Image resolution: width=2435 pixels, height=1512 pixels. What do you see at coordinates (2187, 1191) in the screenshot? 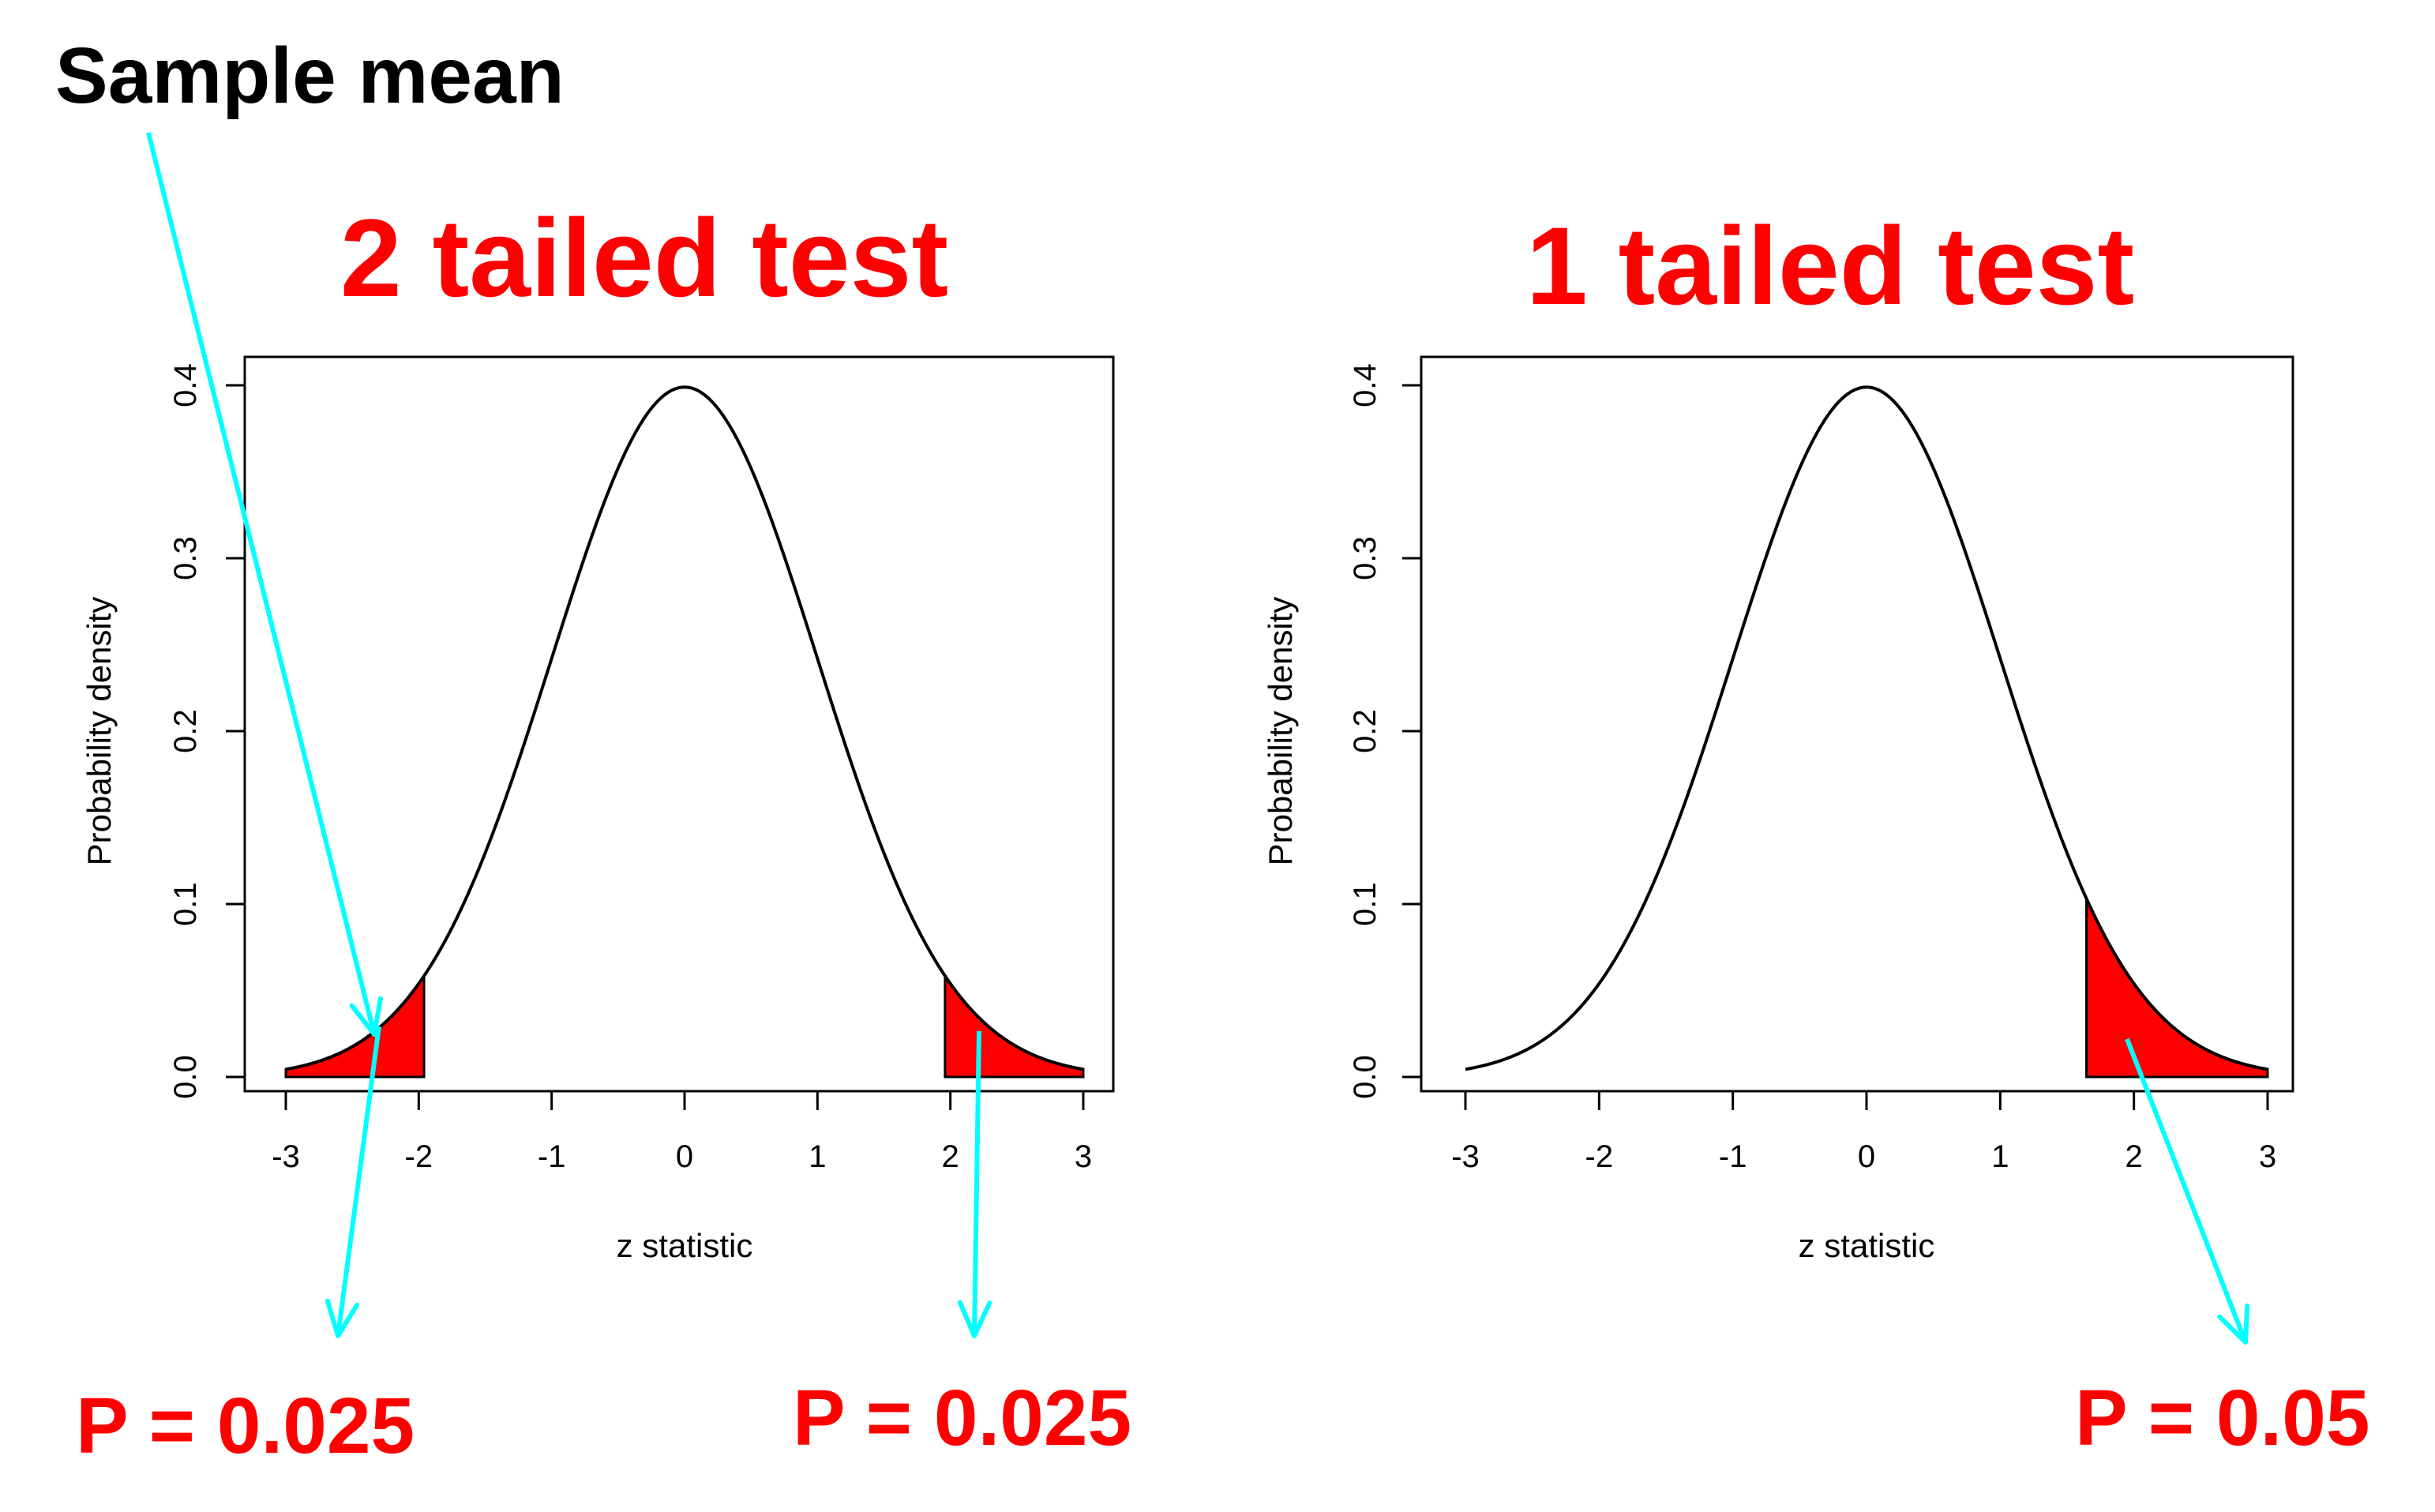
I see `one-tail-arrow` at bounding box center [2187, 1191].